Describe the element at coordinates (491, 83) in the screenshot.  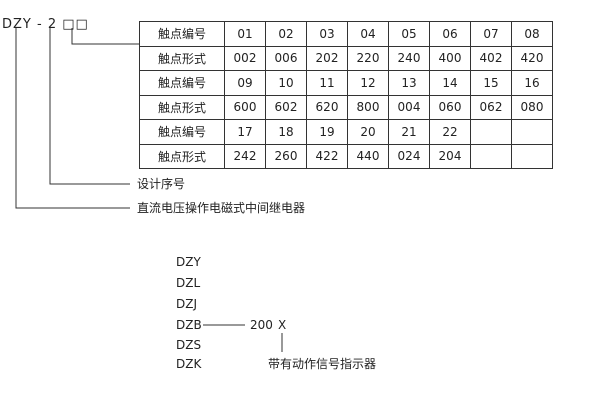
I see `table-cell: 15` at that location.